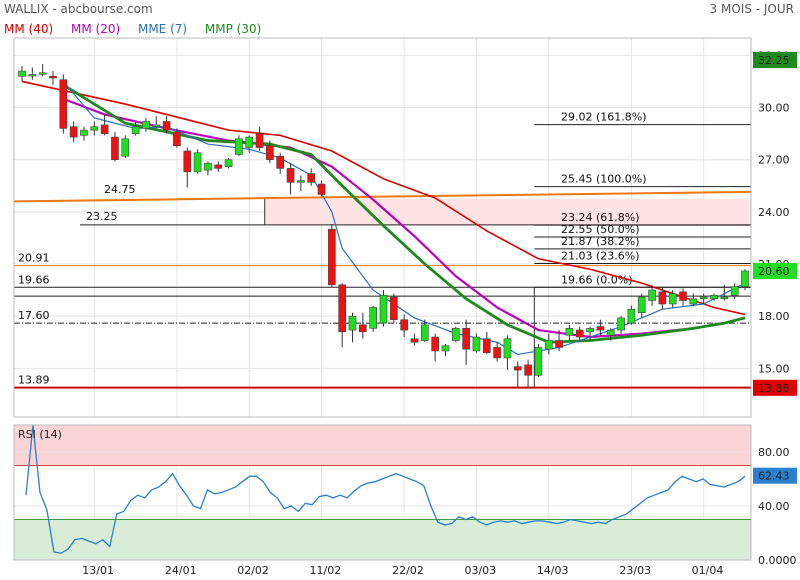 The height and width of the screenshot is (580, 800). Describe the element at coordinates (751, 9) in the screenshot. I see `period-label: 3 MOIS - JOUR` at that location.